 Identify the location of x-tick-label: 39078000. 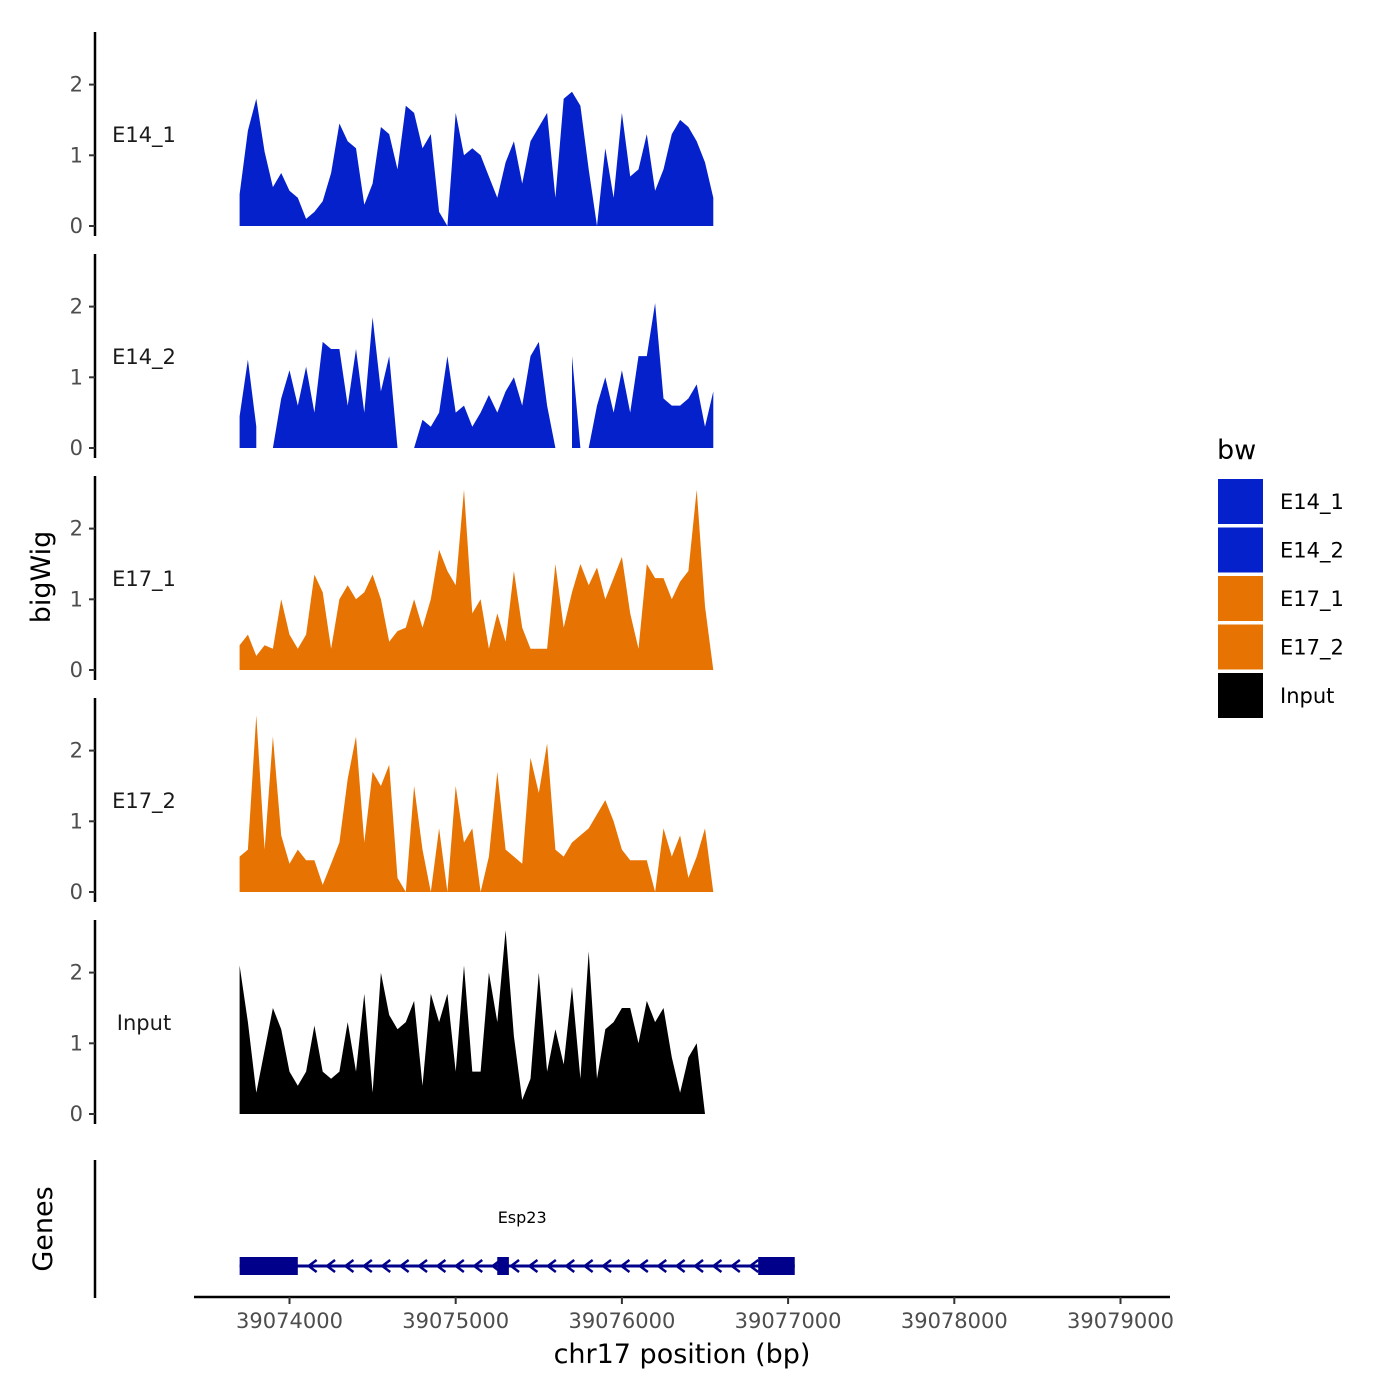
(954, 1321).